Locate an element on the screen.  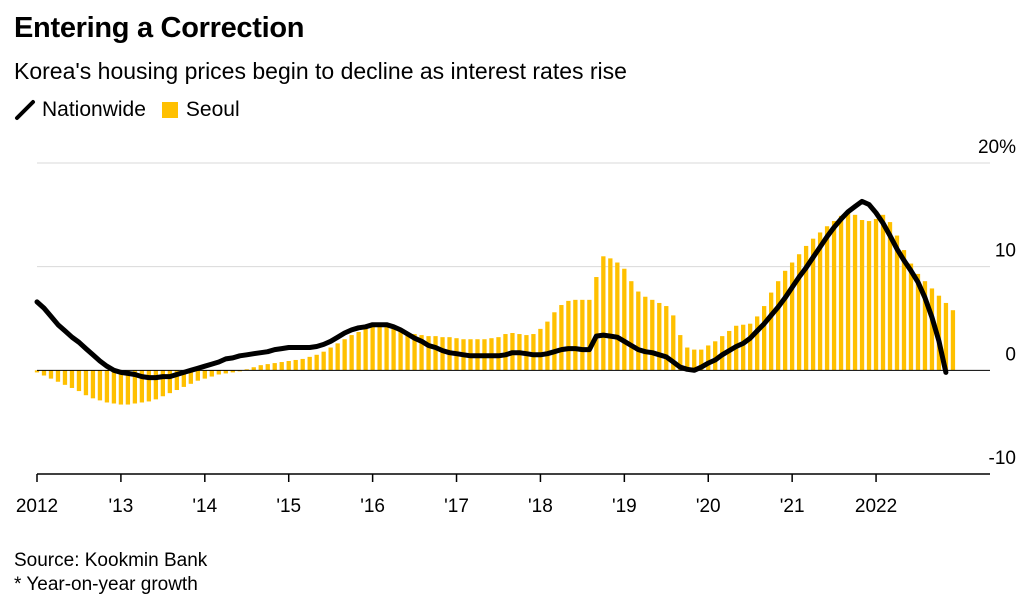
x-tick-label: '14 is located at coordinates (204, 506).